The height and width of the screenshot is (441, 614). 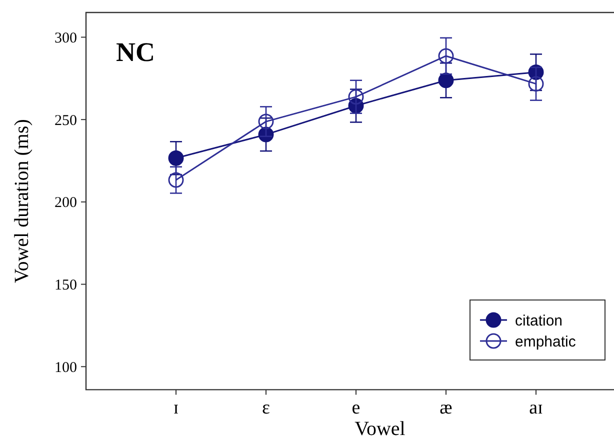 What do you see at coordinates (536, 408) in the screenshot?
I see `x-tick-label: aɪ` at bounding box center [536, 408].